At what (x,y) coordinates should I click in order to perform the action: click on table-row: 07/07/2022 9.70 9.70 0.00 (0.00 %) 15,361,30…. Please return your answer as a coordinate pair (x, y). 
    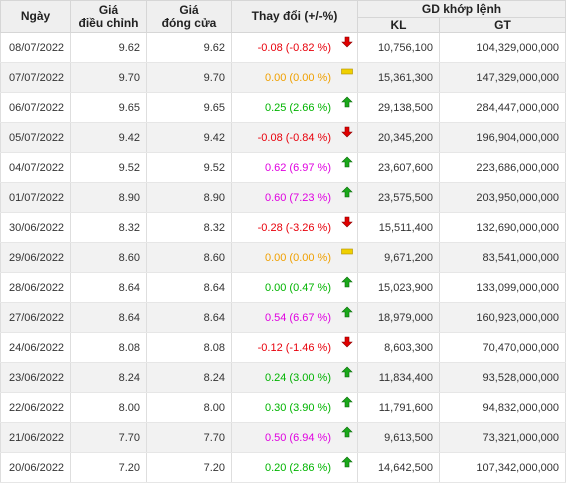
    Looking at the image, I should click on (283, 77).